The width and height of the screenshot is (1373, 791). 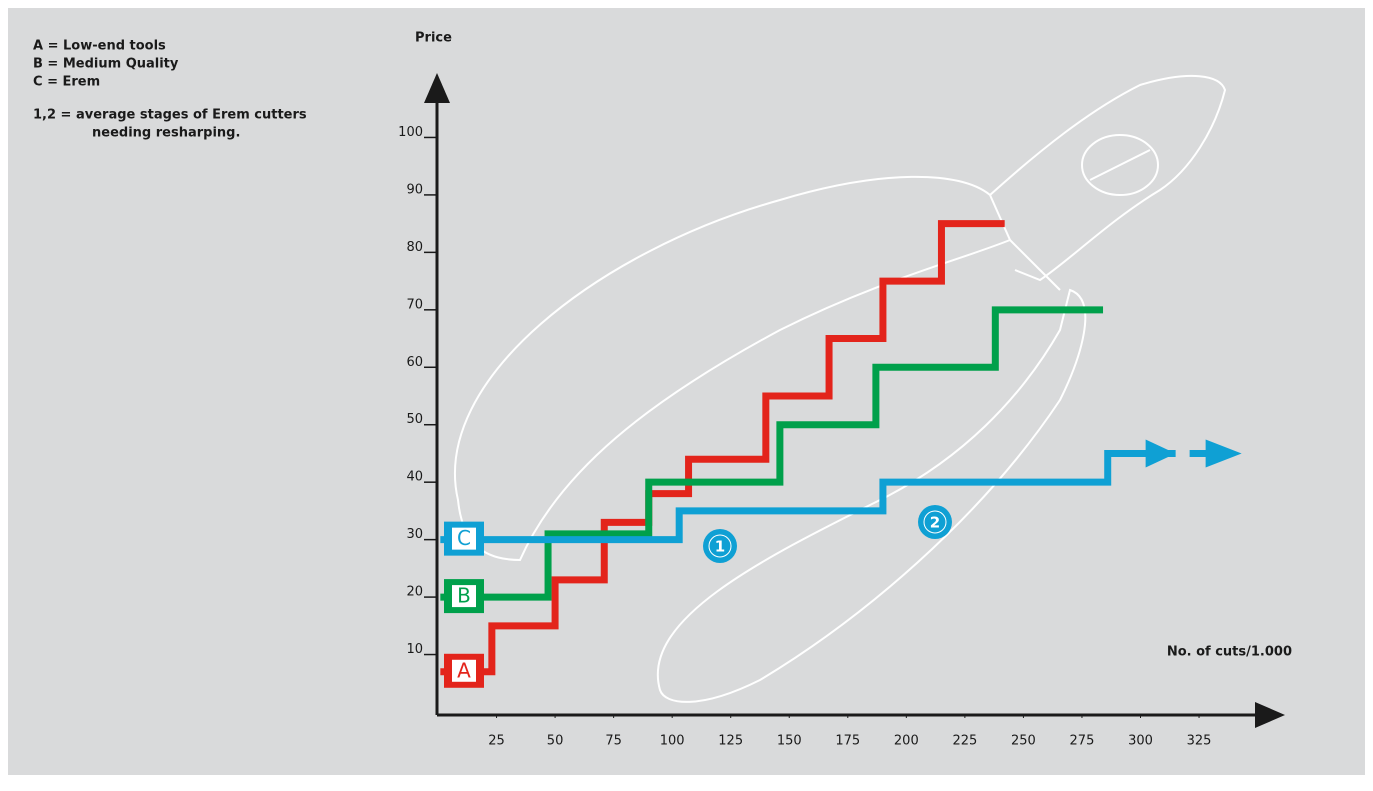 I want to click on x-tick-label: 250, so click(x=1023, y=741).